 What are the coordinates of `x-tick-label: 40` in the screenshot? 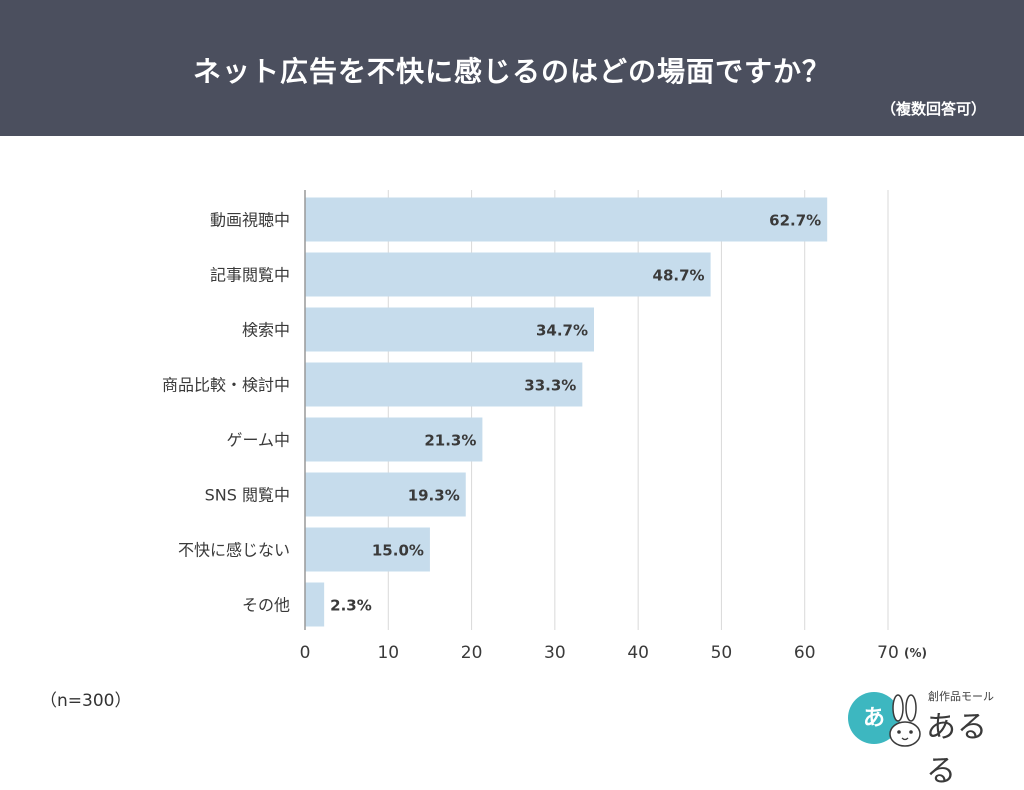 It's located at (638, 653).